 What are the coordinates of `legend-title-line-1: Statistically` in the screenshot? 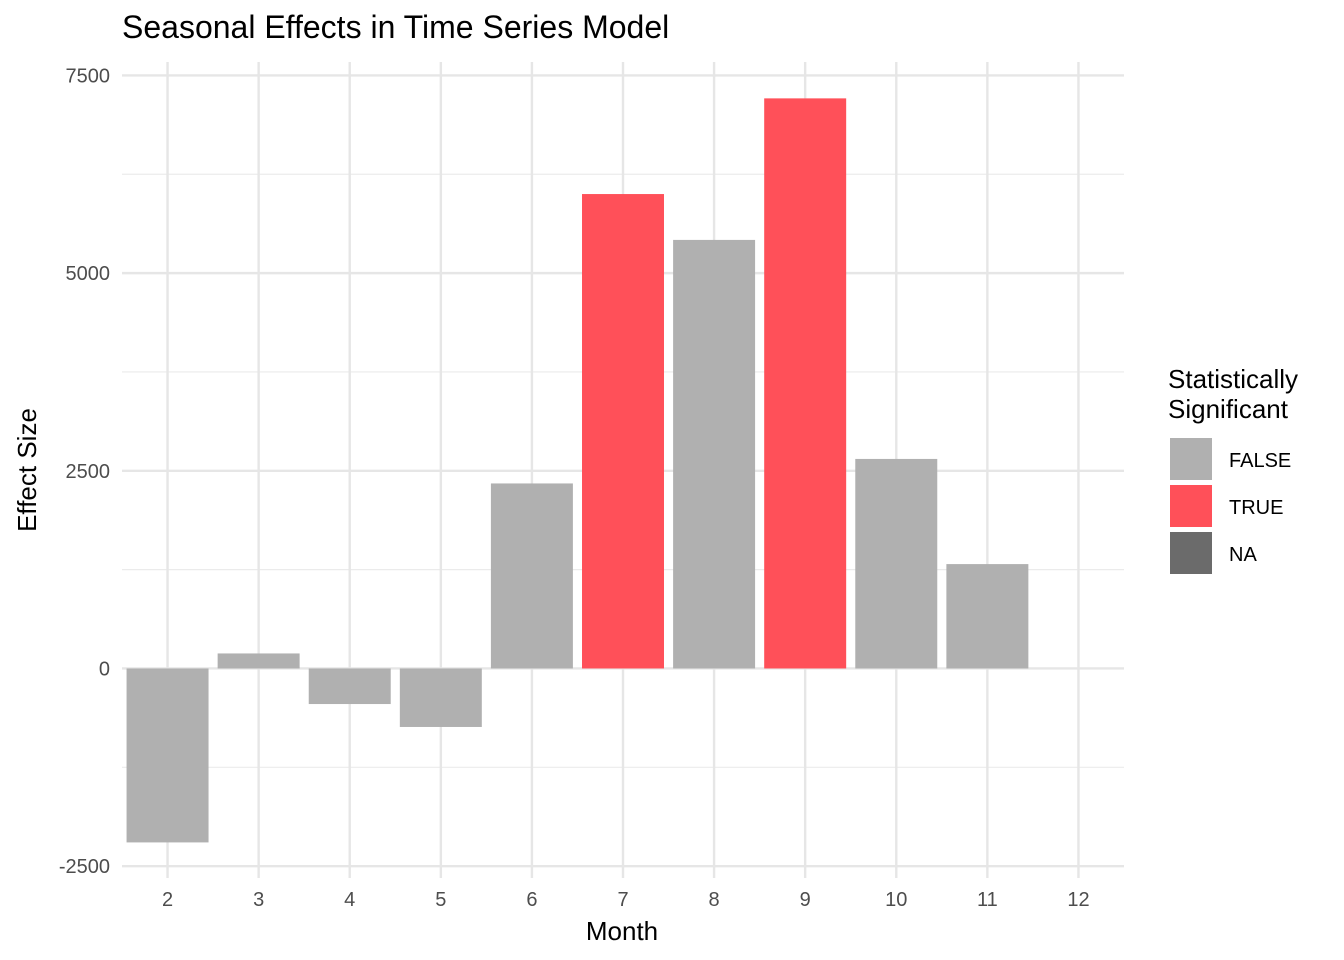 It's located at (1233, 379).